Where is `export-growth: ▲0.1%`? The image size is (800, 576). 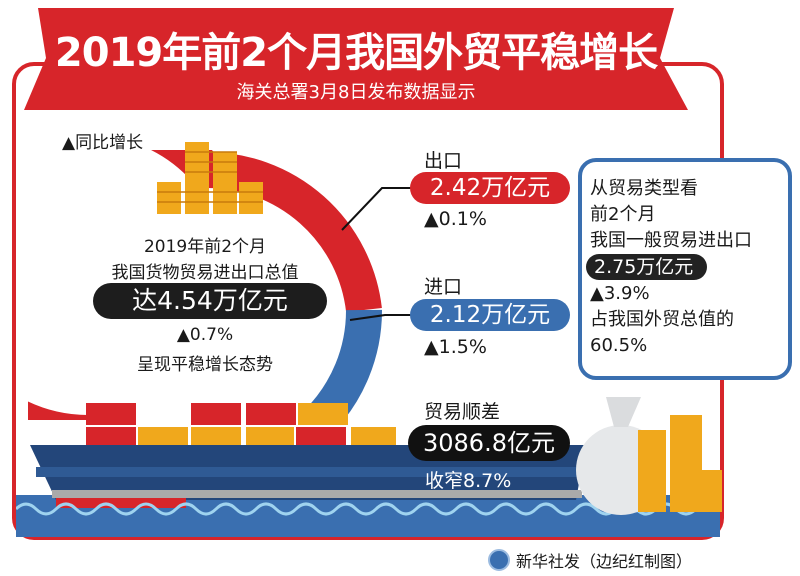 export-growth: ▲0.1% is located at coordinates (455, 219).